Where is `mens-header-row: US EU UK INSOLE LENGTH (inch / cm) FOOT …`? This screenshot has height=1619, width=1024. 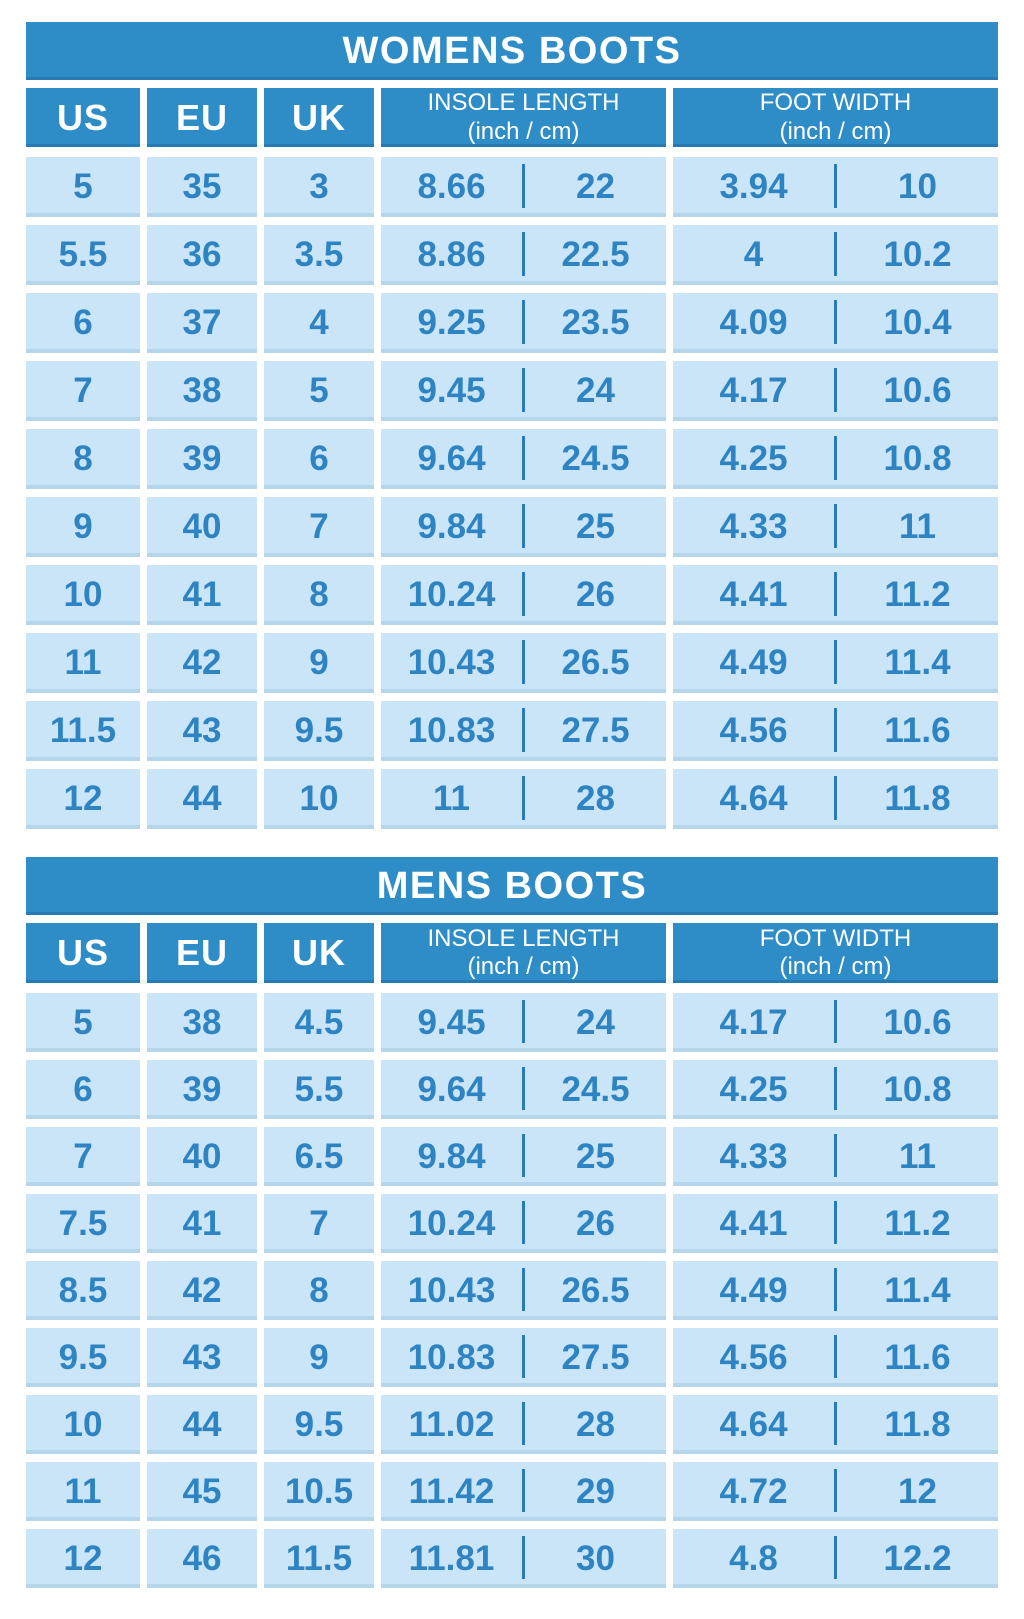
mens-header-row: US EU UK INSOLE LENGTH (inch / cm) FOOT … is located at coordinates (512, 953).